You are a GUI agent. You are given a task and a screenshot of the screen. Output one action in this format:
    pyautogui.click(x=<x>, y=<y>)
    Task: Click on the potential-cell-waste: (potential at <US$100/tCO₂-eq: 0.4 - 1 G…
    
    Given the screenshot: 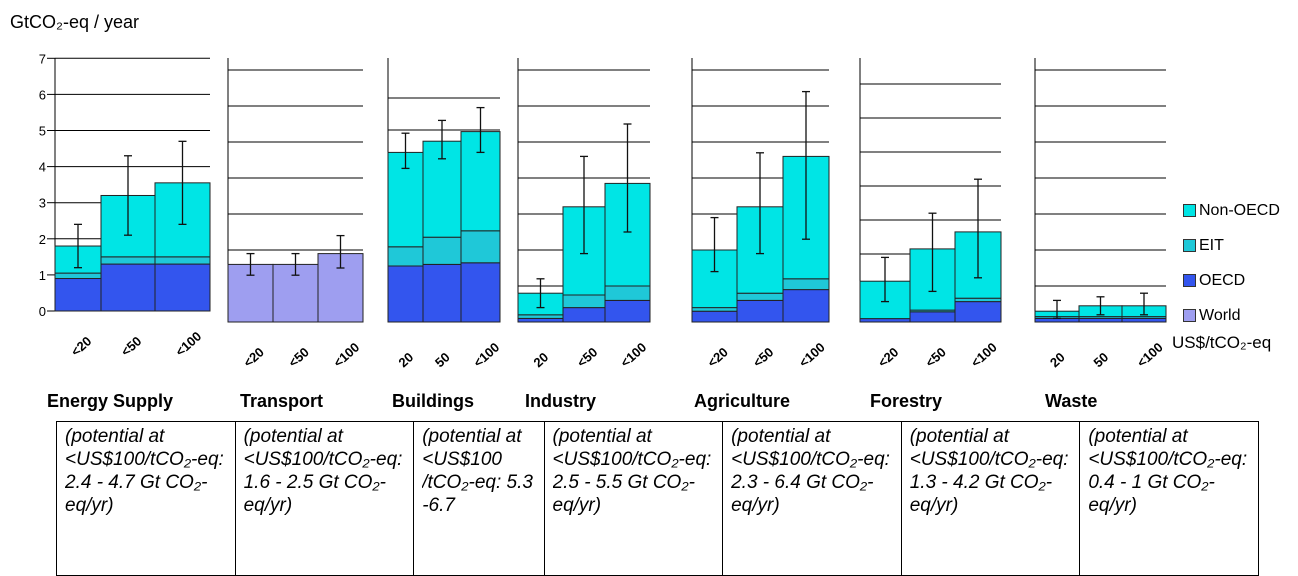 What is the action you would take?
    pyautogui.click(x=1169, y=498)
    